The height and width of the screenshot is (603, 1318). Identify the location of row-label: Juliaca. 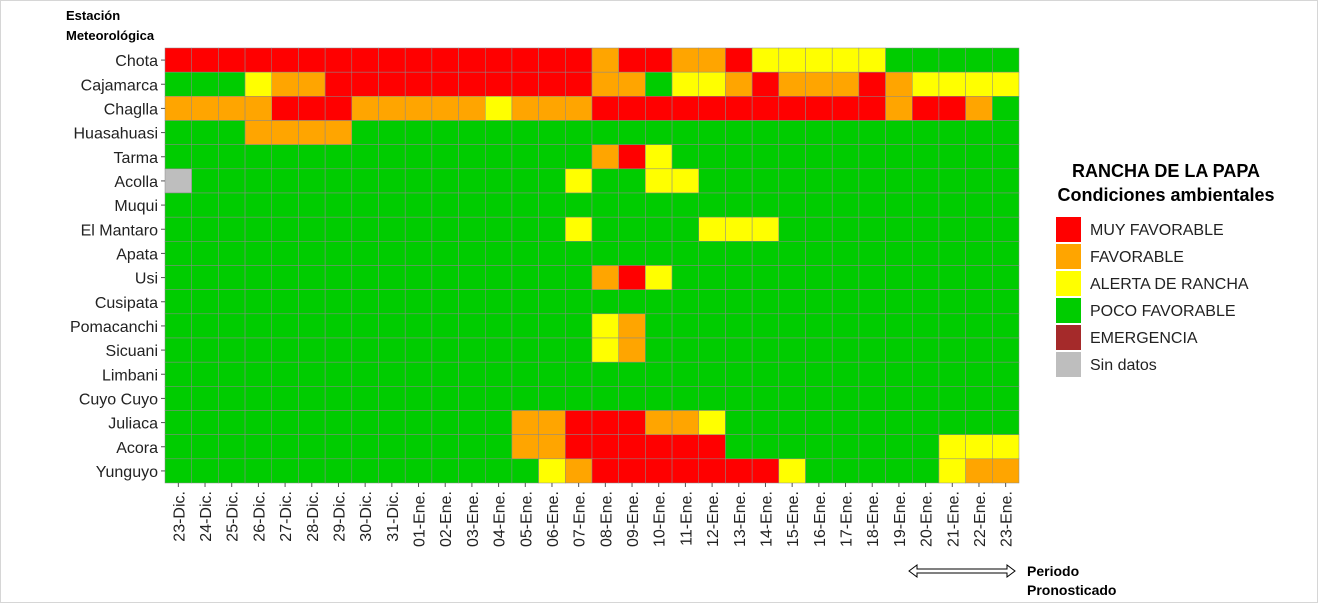
(133, 424).